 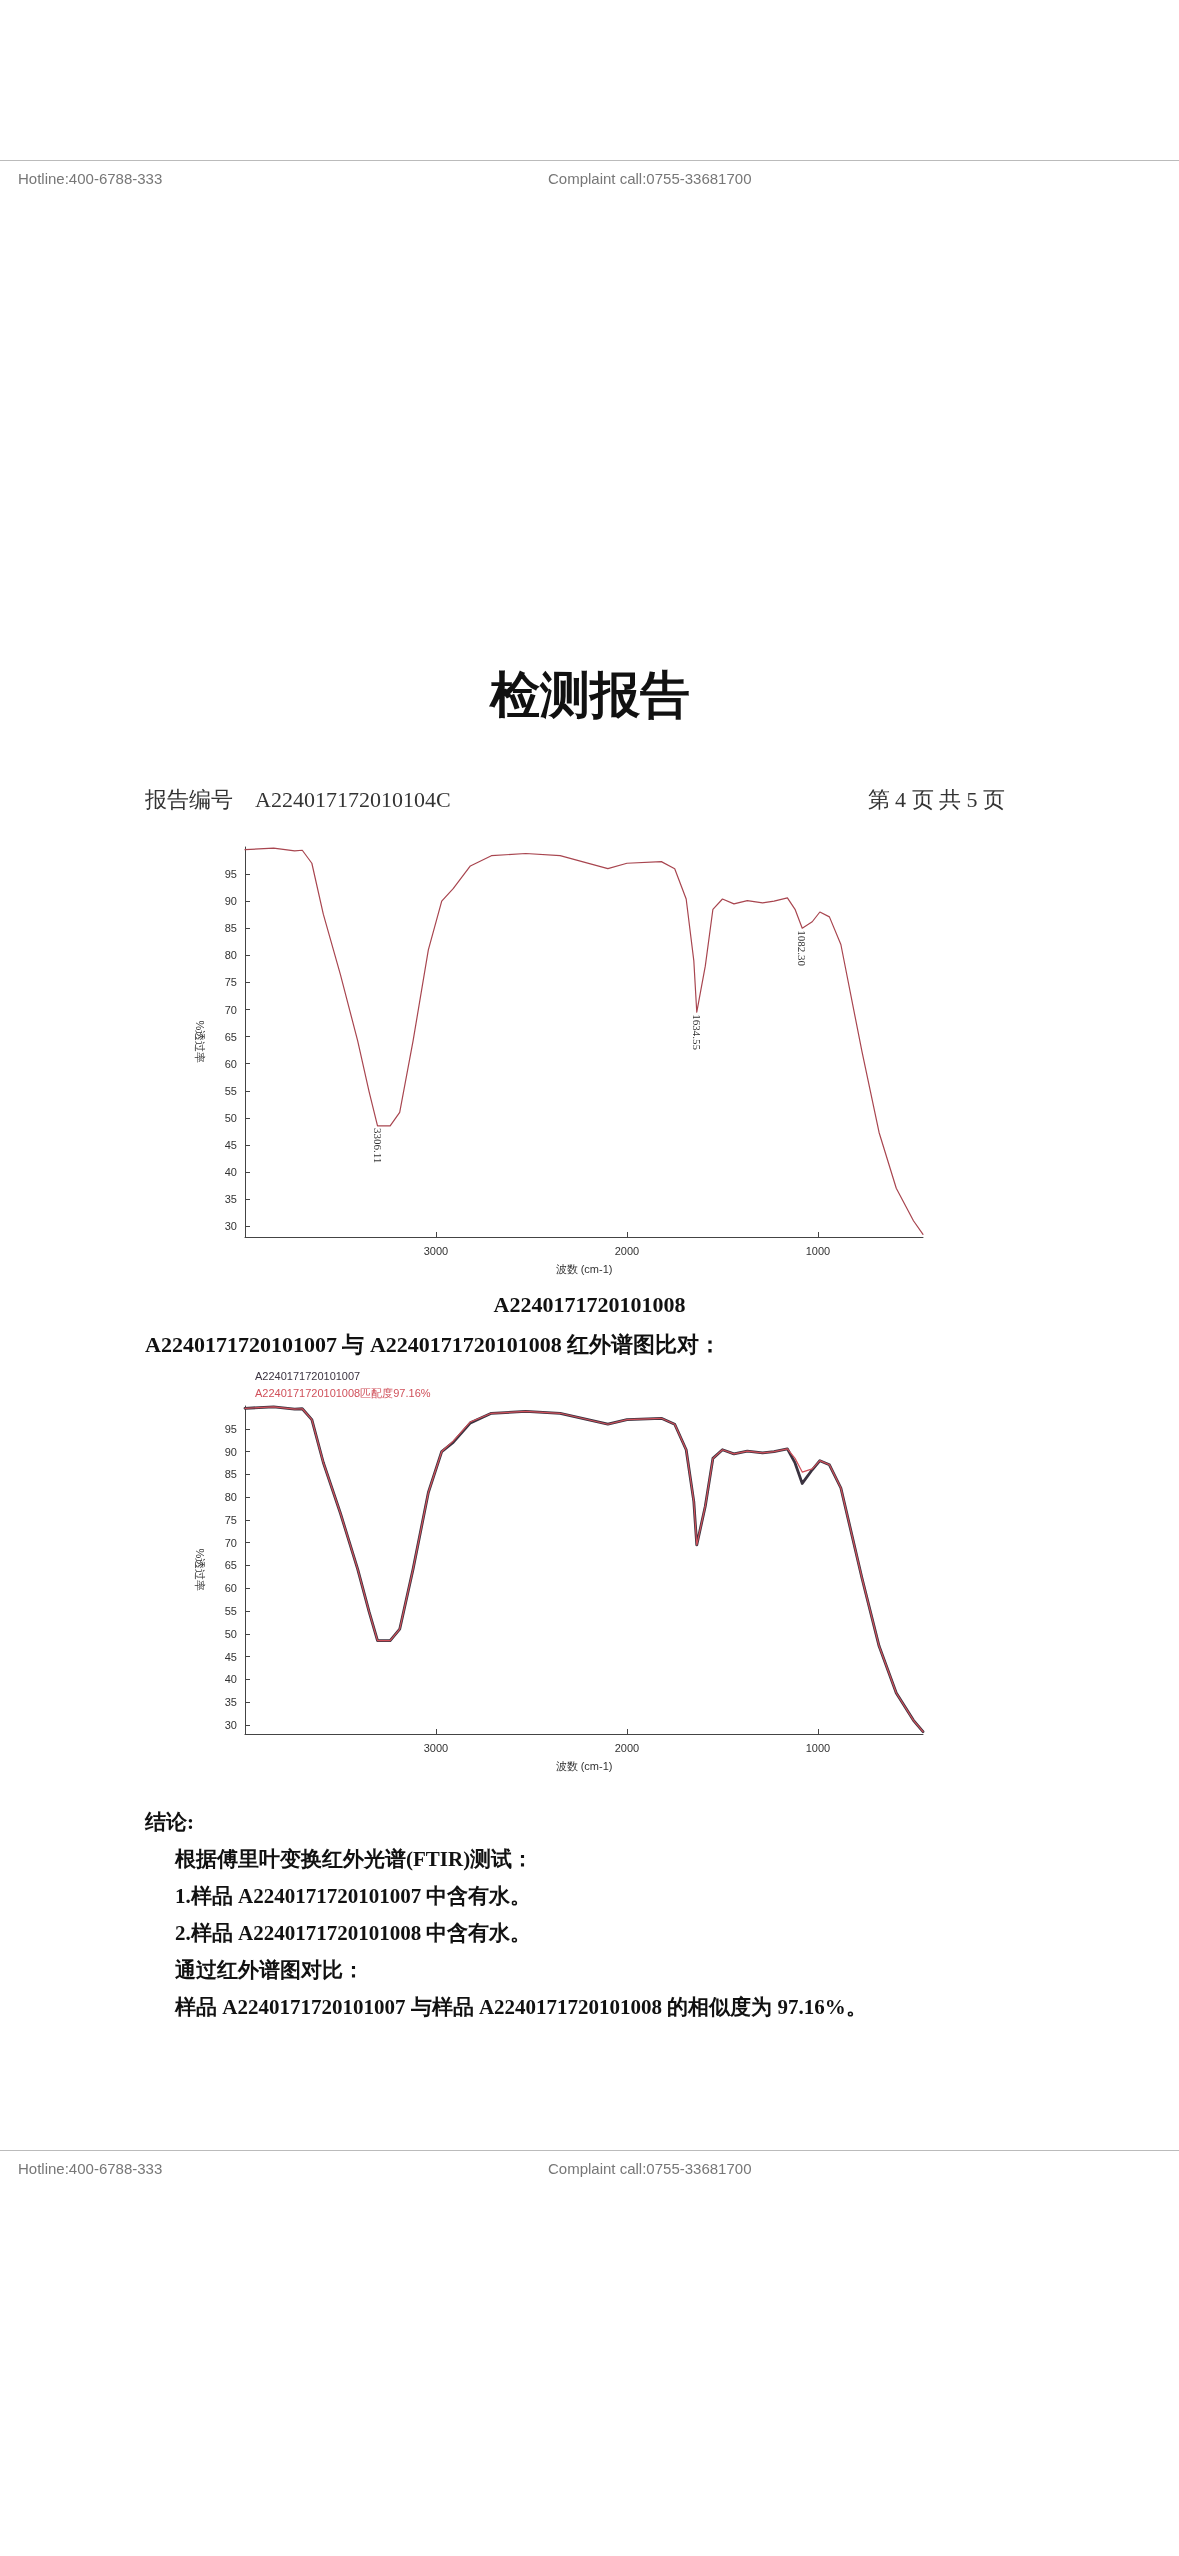 I want to click on chart-title: 检测报告, so click(x=589, y=695).